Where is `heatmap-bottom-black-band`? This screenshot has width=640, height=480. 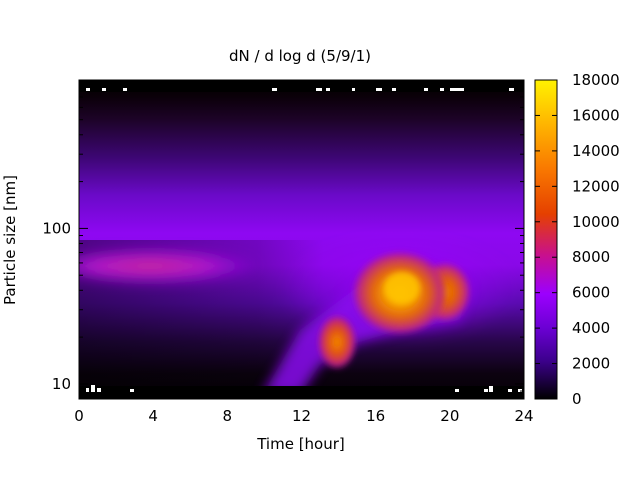
heatmap-bottom-black-band is located at coordinates (301, 392).